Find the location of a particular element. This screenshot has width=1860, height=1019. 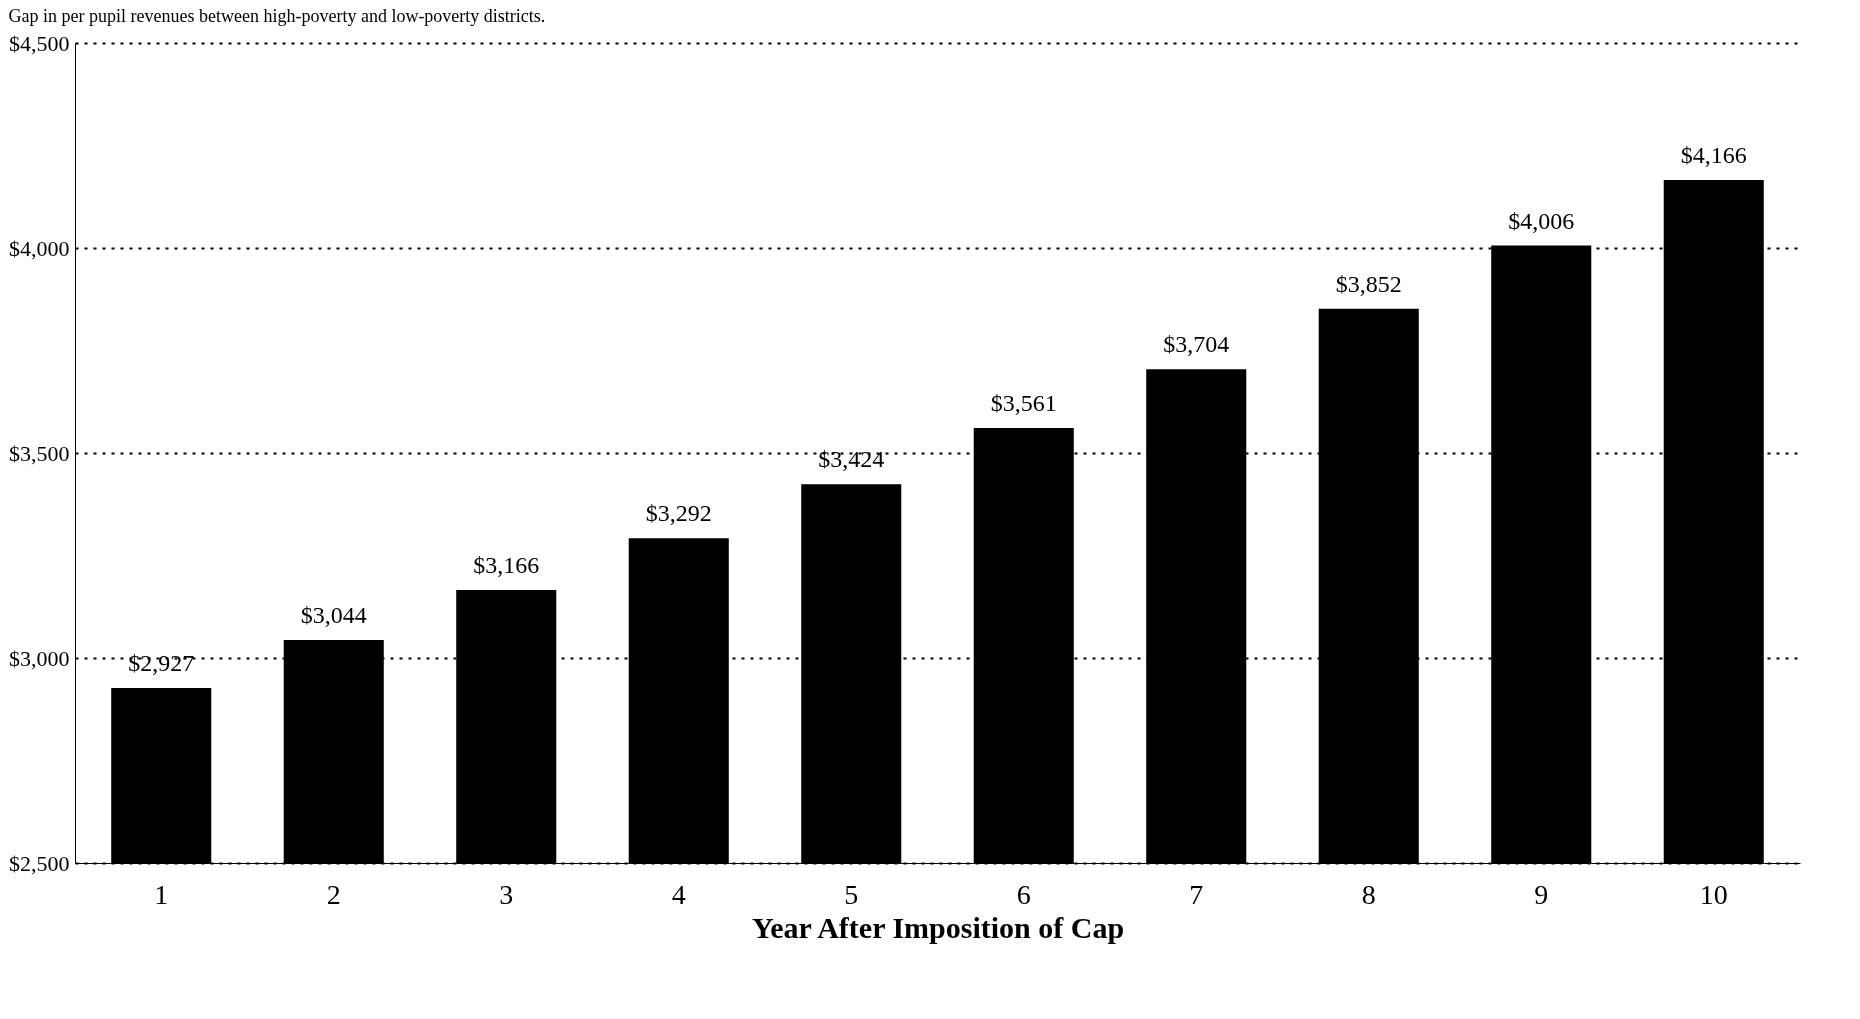

x-tick-label: 8 is located at coordinates (1368, 894).